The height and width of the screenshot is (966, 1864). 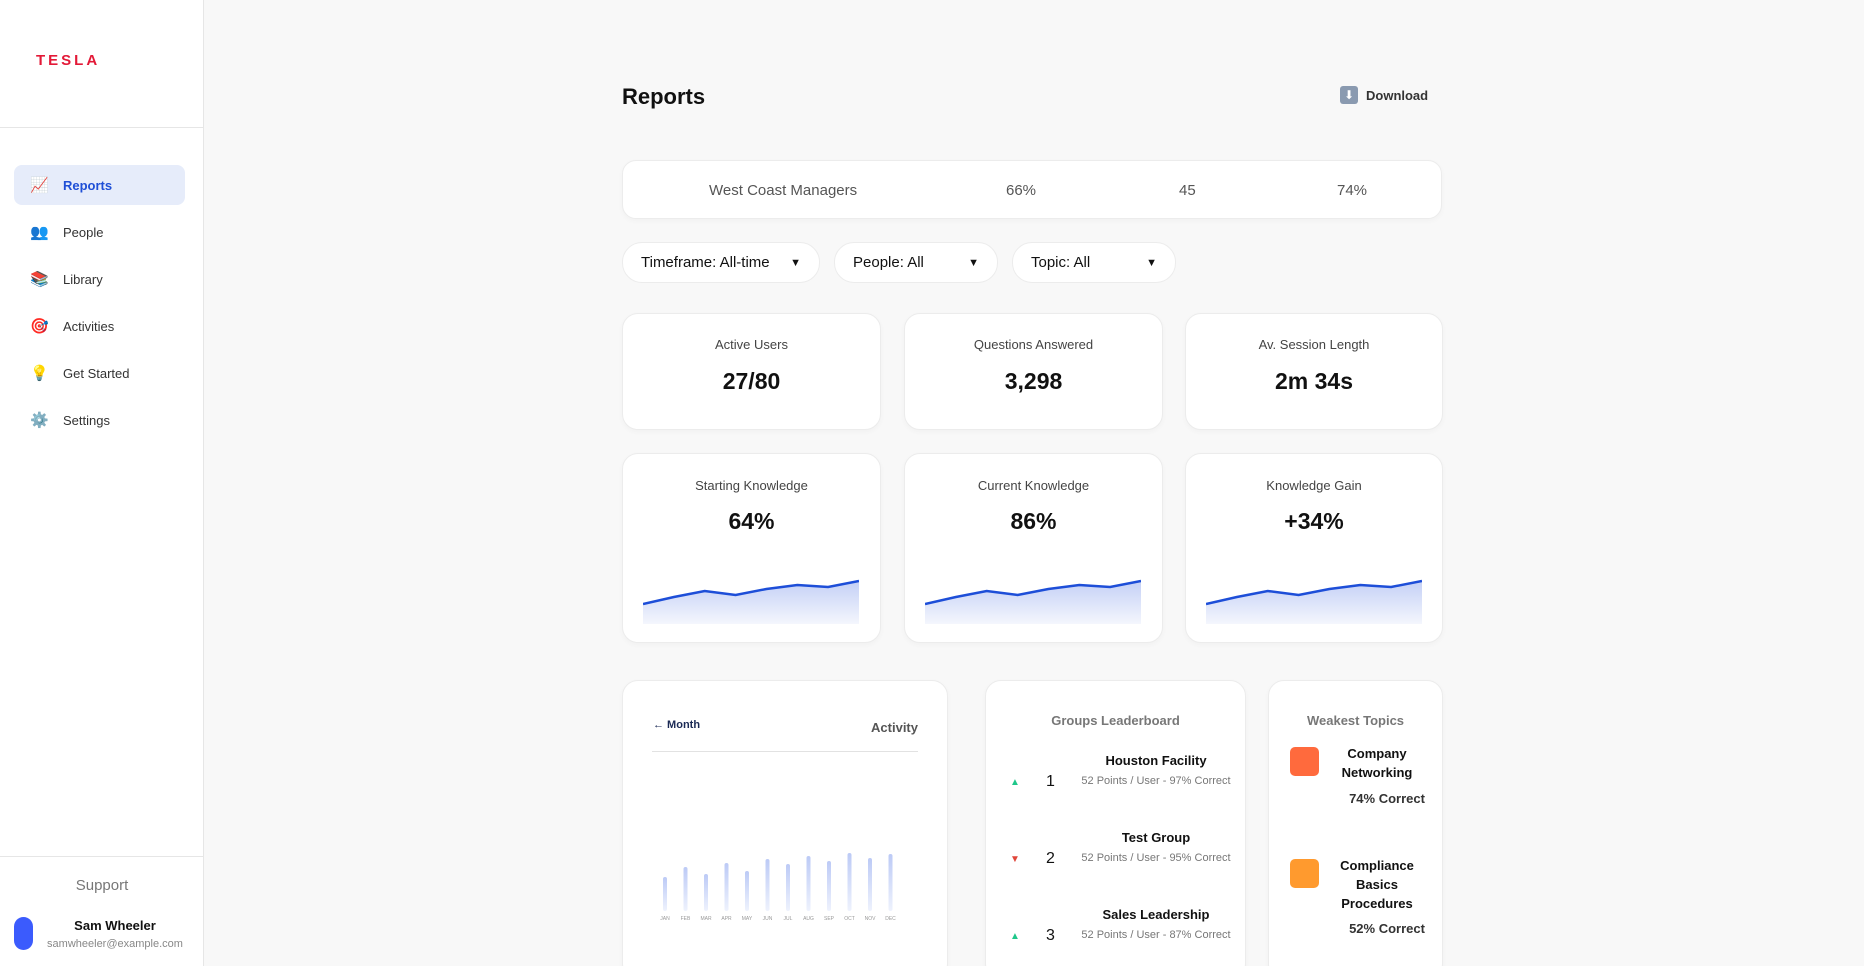 I want to click on activity-tick-label: FEB, so click(x=686, y=919).